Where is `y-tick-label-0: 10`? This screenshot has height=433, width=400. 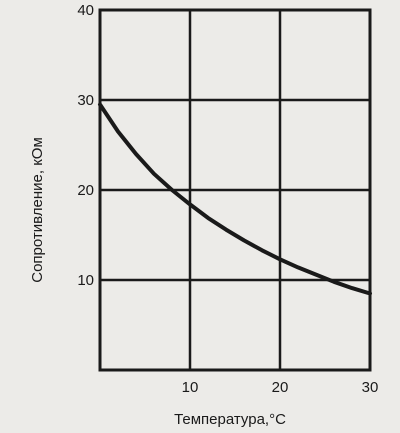
y-tick-label-0: 10 is located at coordinates (85, 280).